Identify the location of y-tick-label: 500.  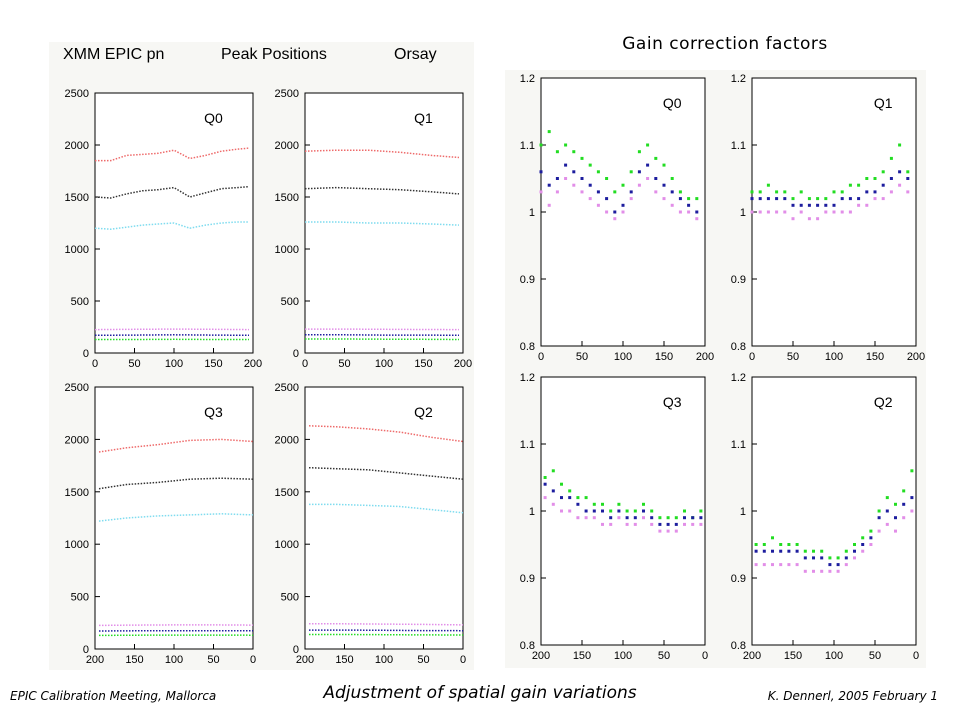
(290, 598).